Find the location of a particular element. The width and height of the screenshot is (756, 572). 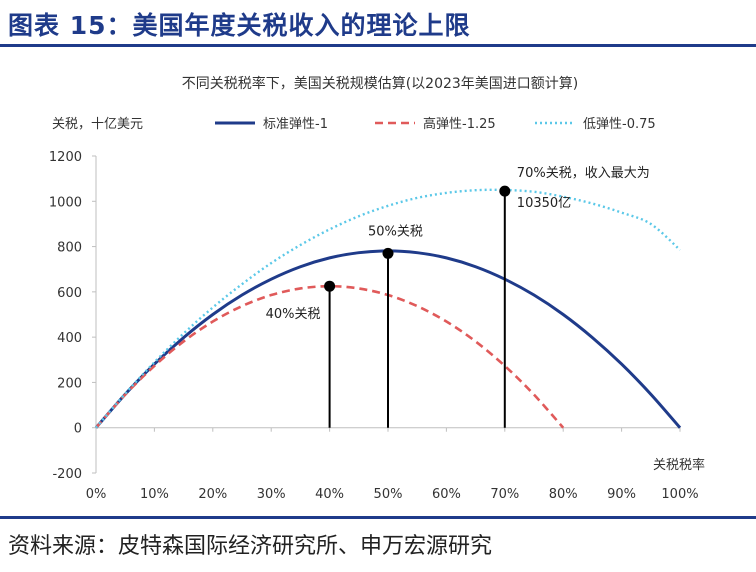

x-tick-label: 0% is located at coordinates (96, 494).